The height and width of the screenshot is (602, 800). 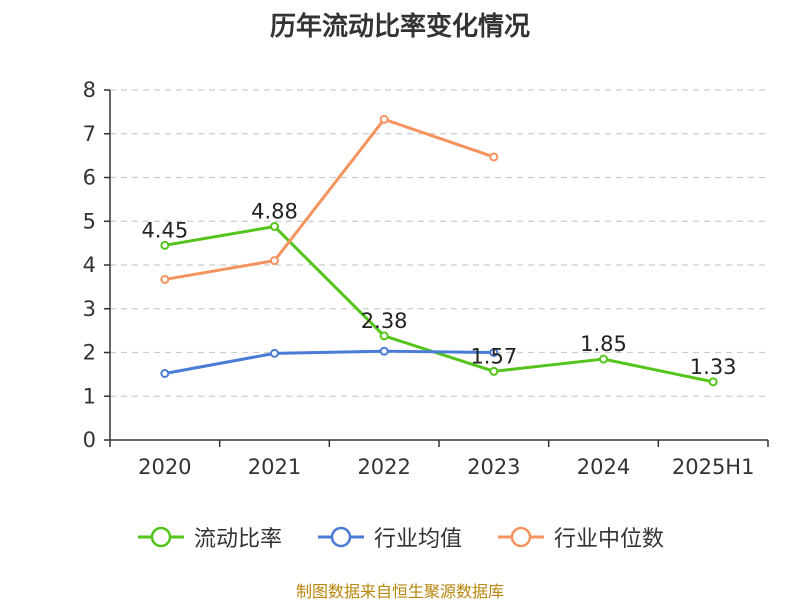 What do you see at coordinates (384, 321) in the screenshot?
I see `data-label: 2.38` at bounding box center [384, 321].